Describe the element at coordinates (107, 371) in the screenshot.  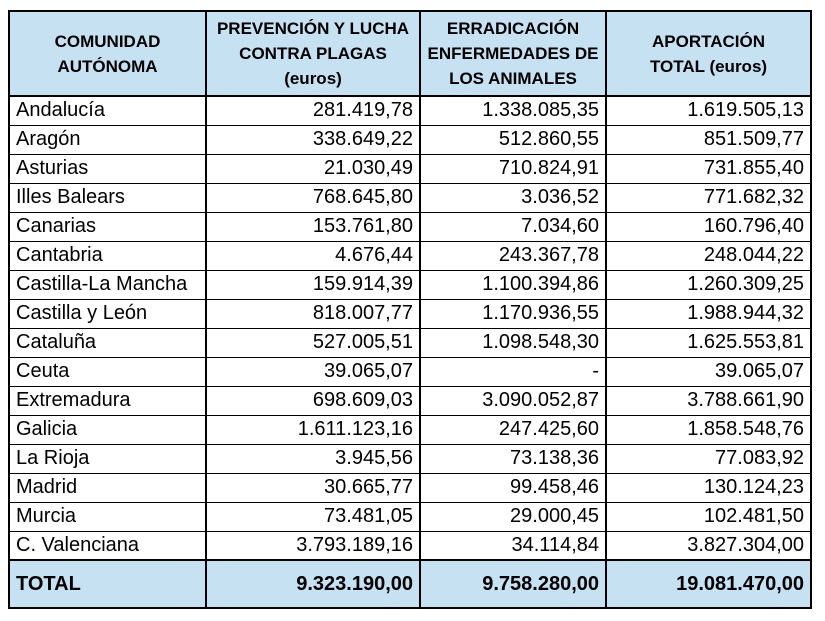
I see `community-name-cell: Ceuta` at that location.